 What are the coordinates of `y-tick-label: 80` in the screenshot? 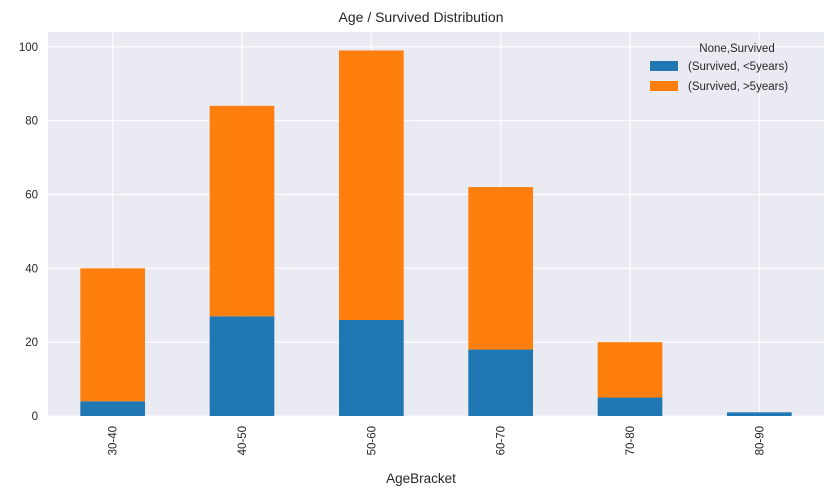 It's located at (31, 122).